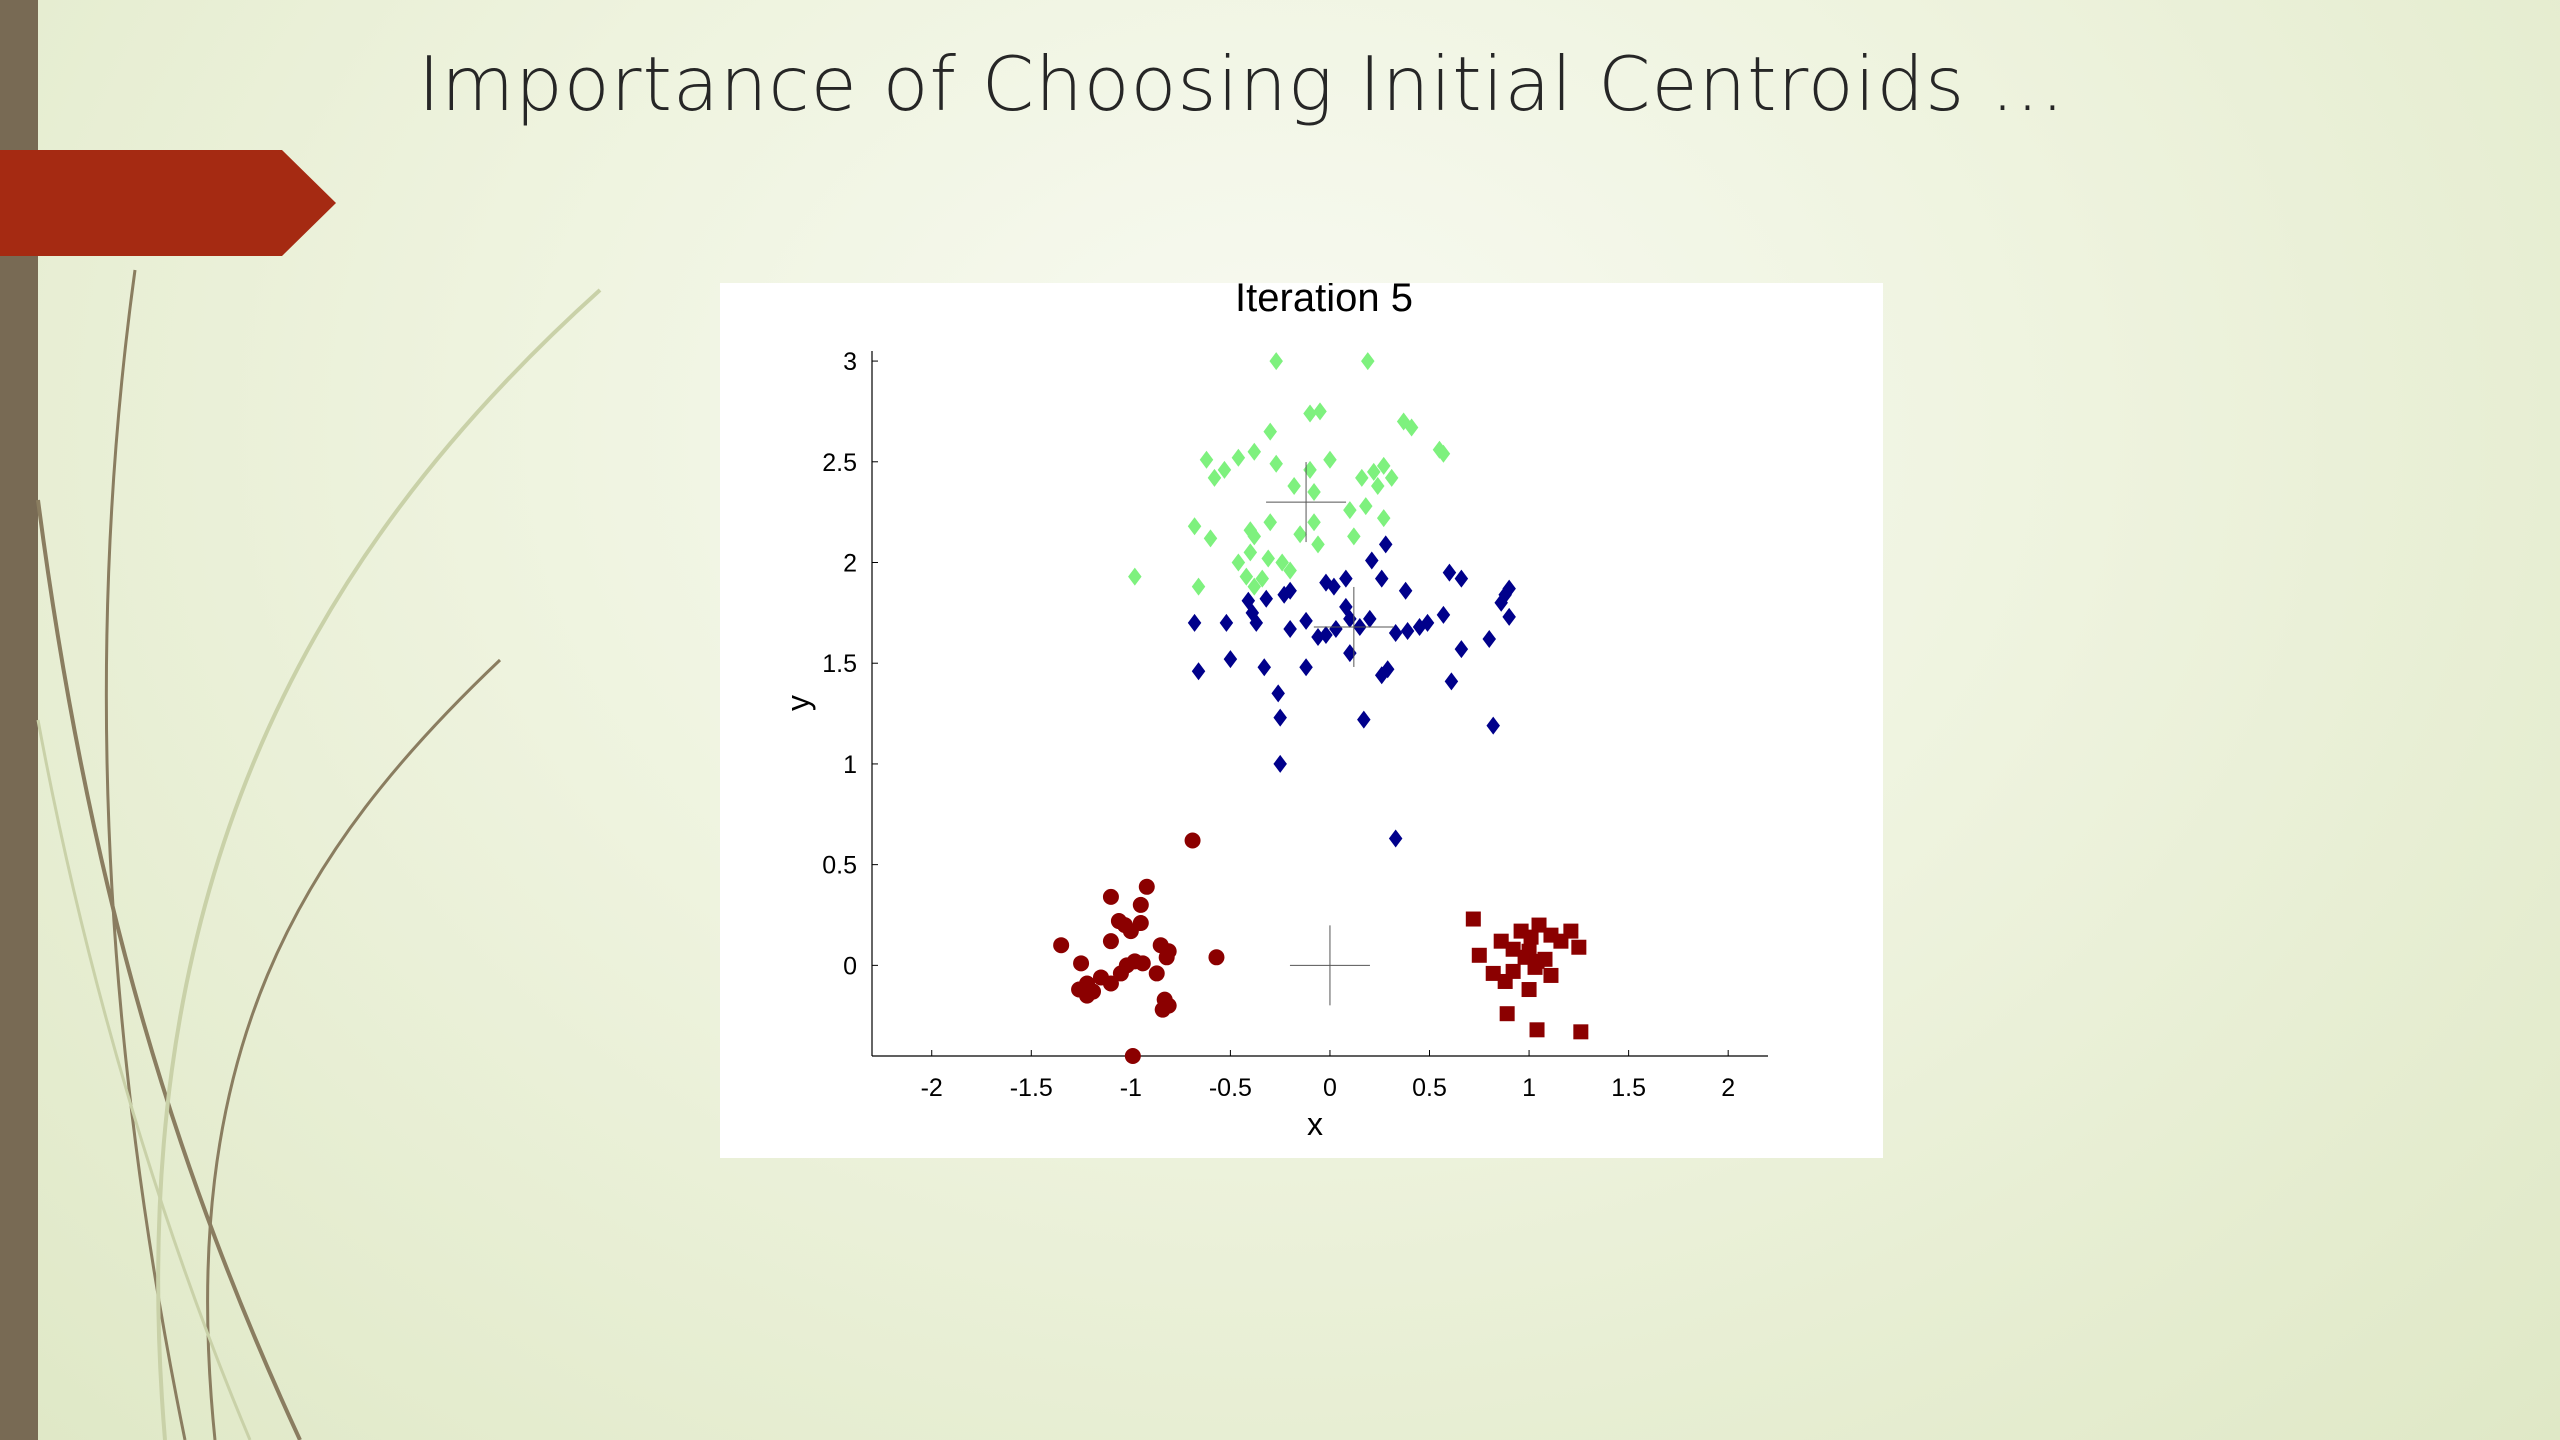 The image size is (2560, 1440). What do you see at coordinates (932, 1088) in the screenshot?
I see `x-tick-label: -2` at bounding box center [932, 1088].